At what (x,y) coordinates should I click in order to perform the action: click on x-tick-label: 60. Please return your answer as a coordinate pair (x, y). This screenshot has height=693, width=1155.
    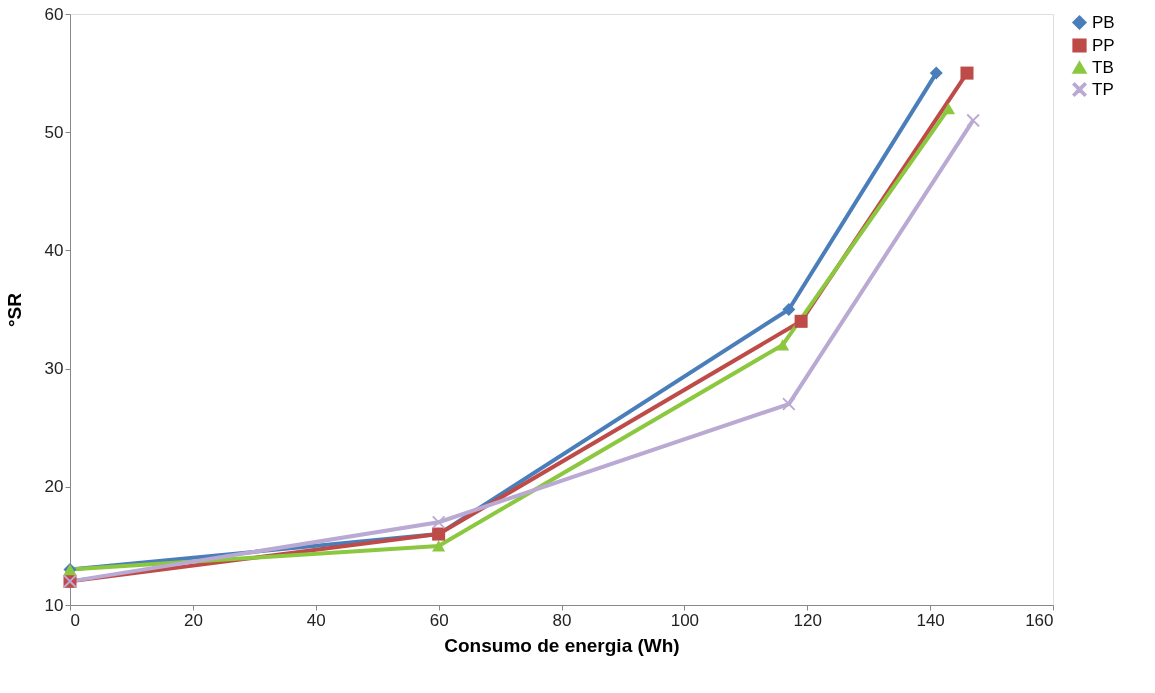
    Looking at the image, I should click on (439, 620).